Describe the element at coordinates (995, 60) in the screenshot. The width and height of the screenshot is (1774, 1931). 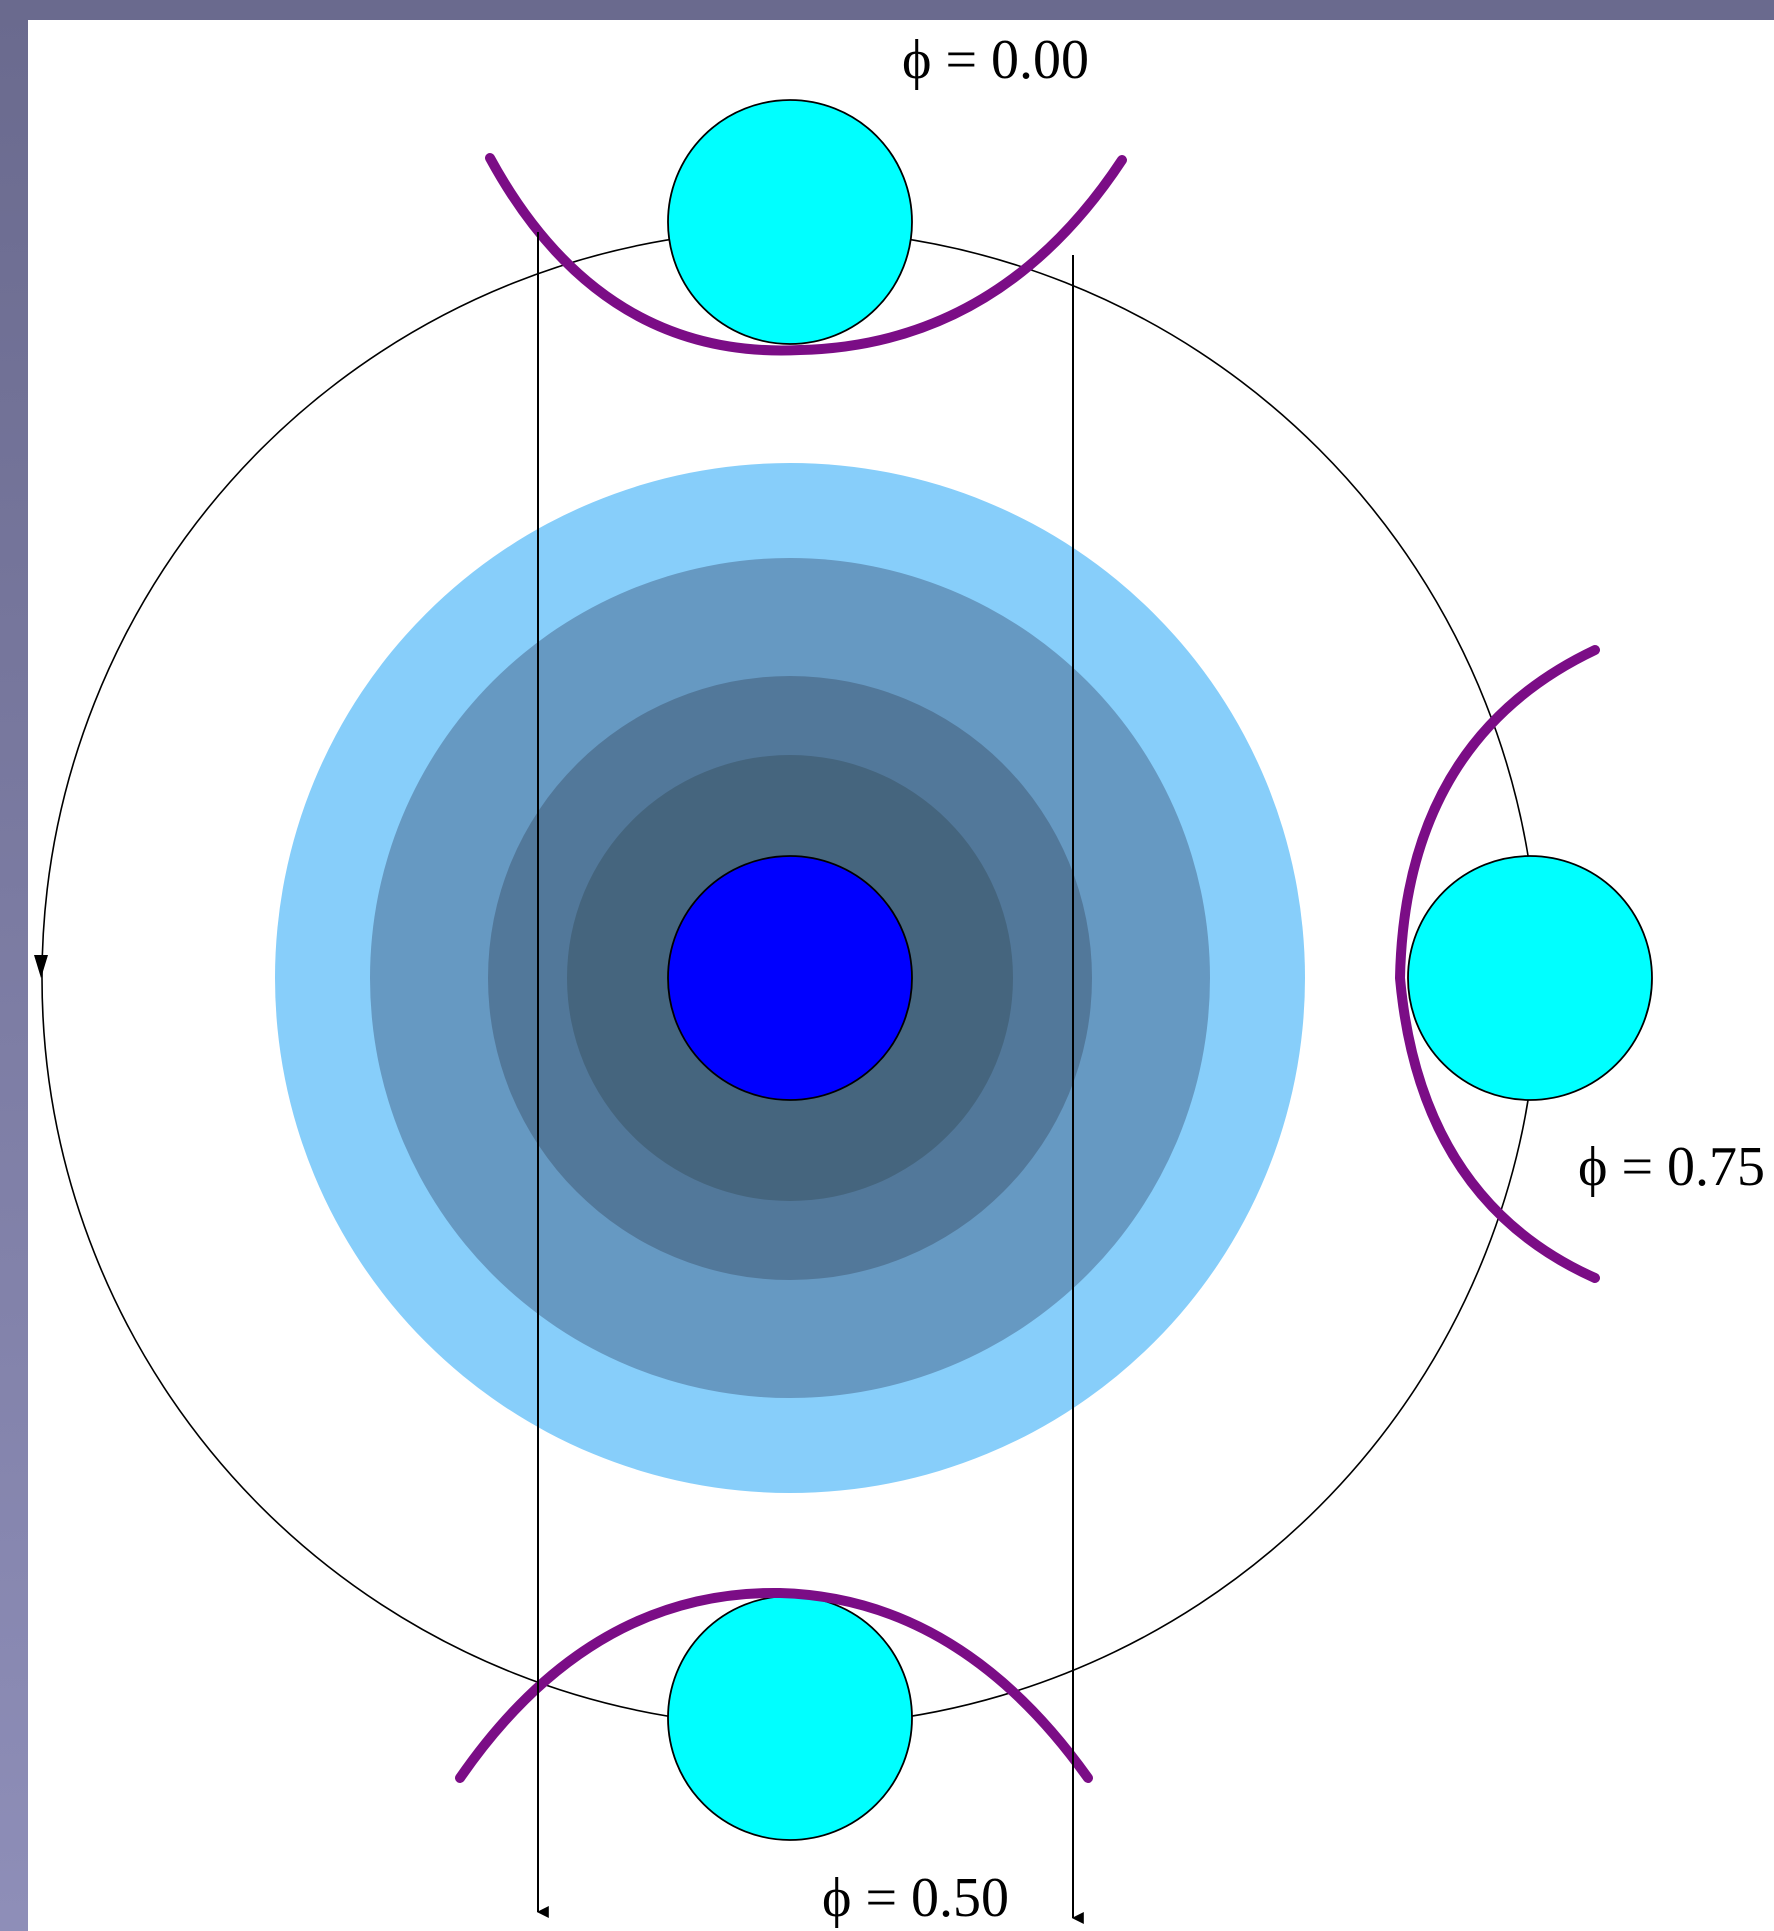
I see `phase-label-top: ϕ = 0.00` at that location.